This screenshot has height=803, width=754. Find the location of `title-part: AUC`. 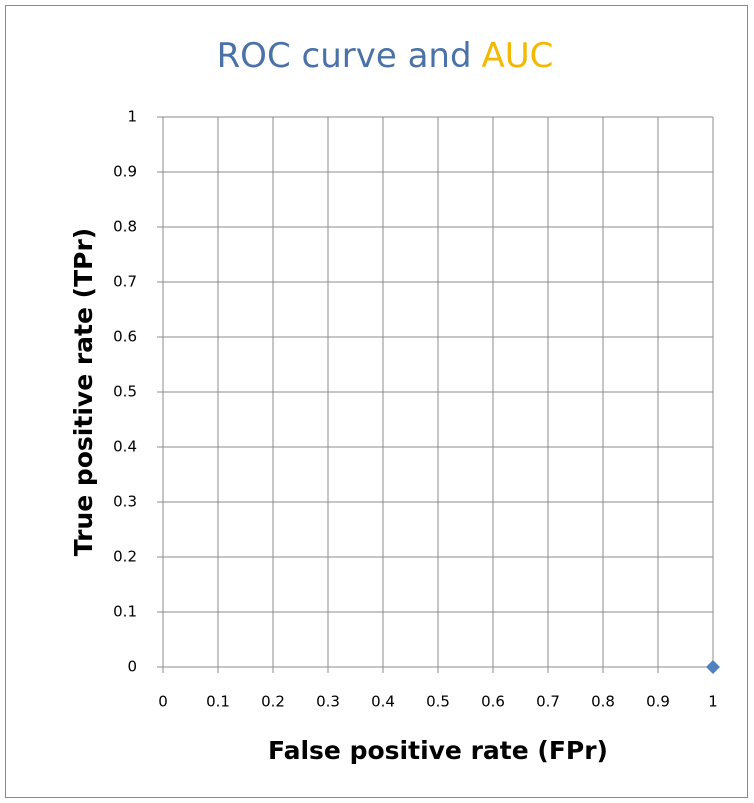

title-part: AUC is located at coordinates (518, 56).